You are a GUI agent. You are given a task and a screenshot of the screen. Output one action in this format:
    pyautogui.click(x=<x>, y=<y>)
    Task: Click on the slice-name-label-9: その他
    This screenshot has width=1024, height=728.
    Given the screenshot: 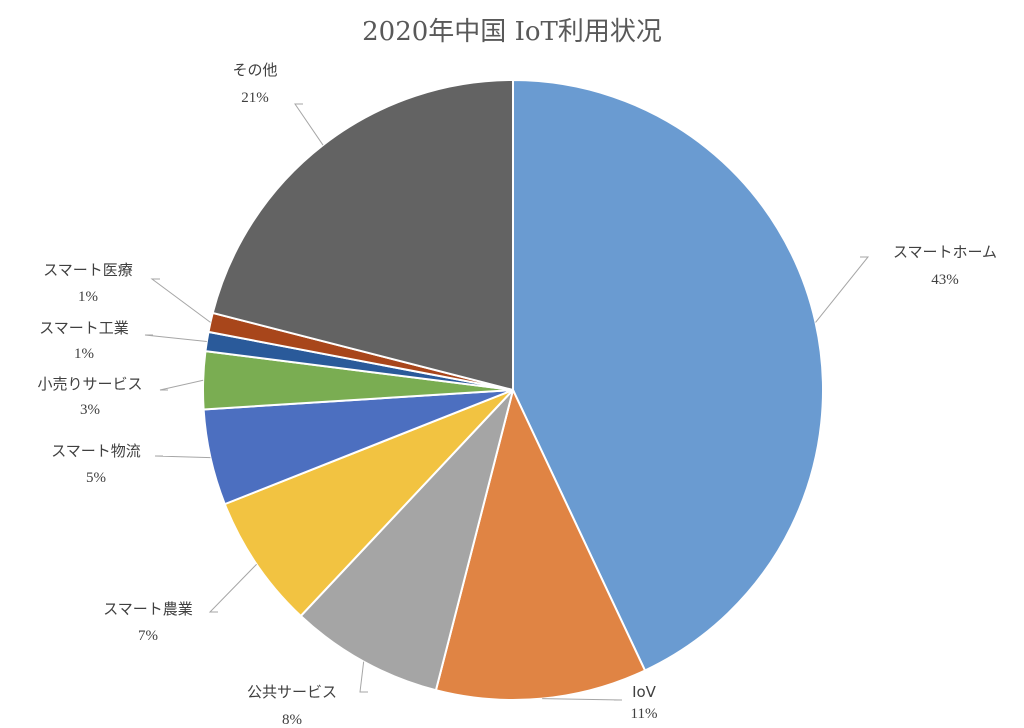 What is the action you would take?
    pyautogui.click(x=254, y=70)
    